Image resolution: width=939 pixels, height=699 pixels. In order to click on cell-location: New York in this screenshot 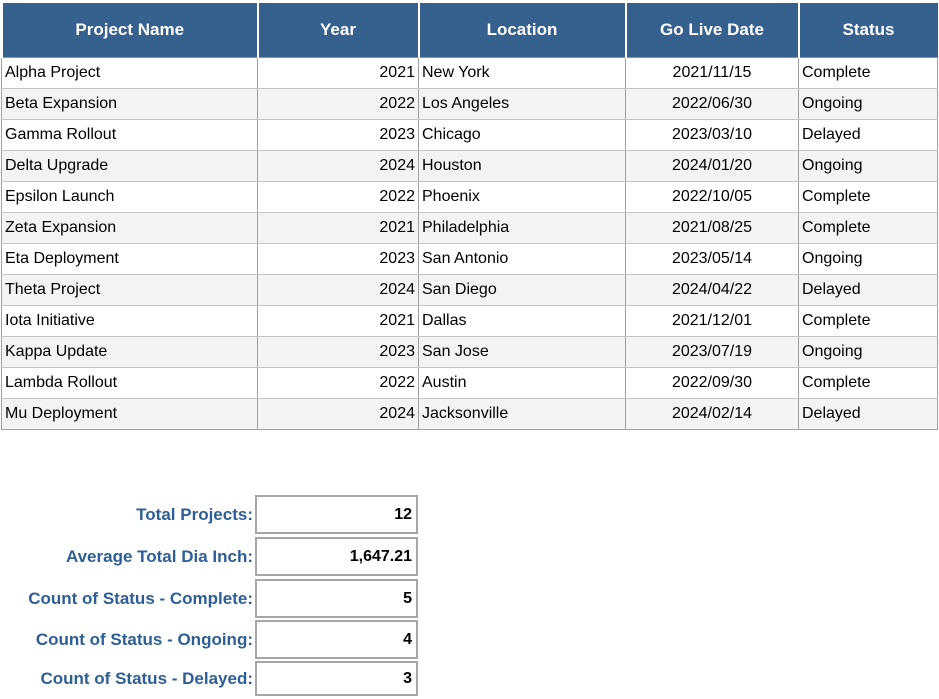, I will do `click(522, 73)`.